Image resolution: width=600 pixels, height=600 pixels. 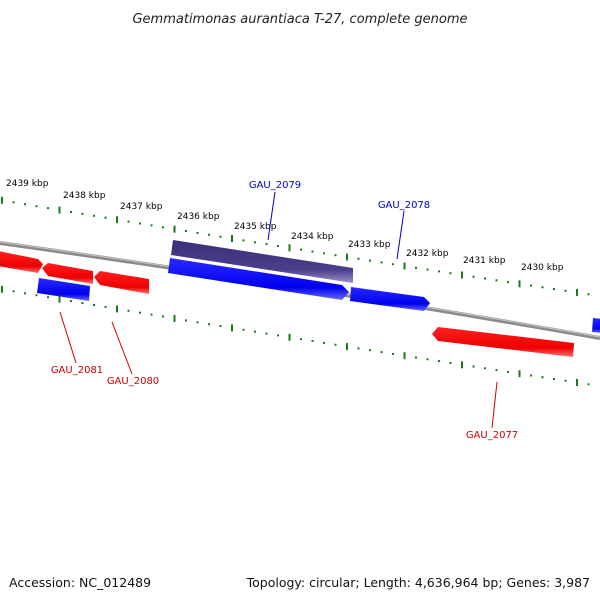 What do you see at coordinates (121, 282) in the screenshot?
I see `gene-GAU-2080` at bounding box center [121, 282].